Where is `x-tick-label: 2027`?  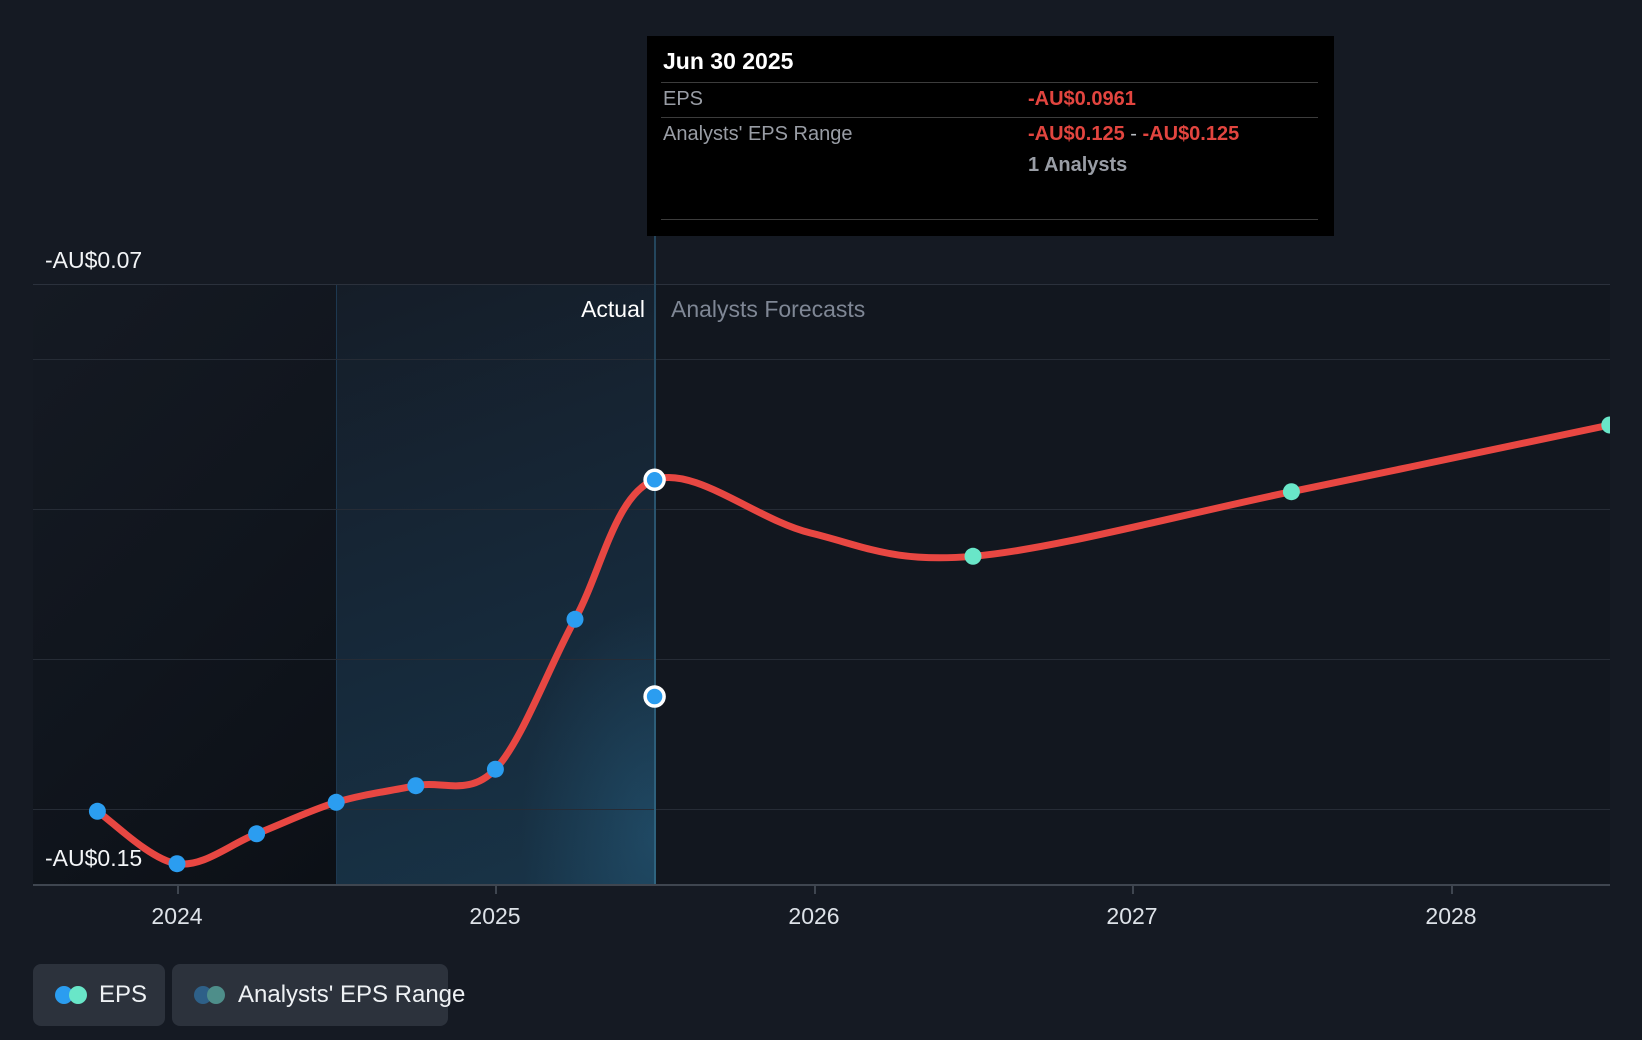 x-tick-label: 2027 is located at coordinates (1132, 916).